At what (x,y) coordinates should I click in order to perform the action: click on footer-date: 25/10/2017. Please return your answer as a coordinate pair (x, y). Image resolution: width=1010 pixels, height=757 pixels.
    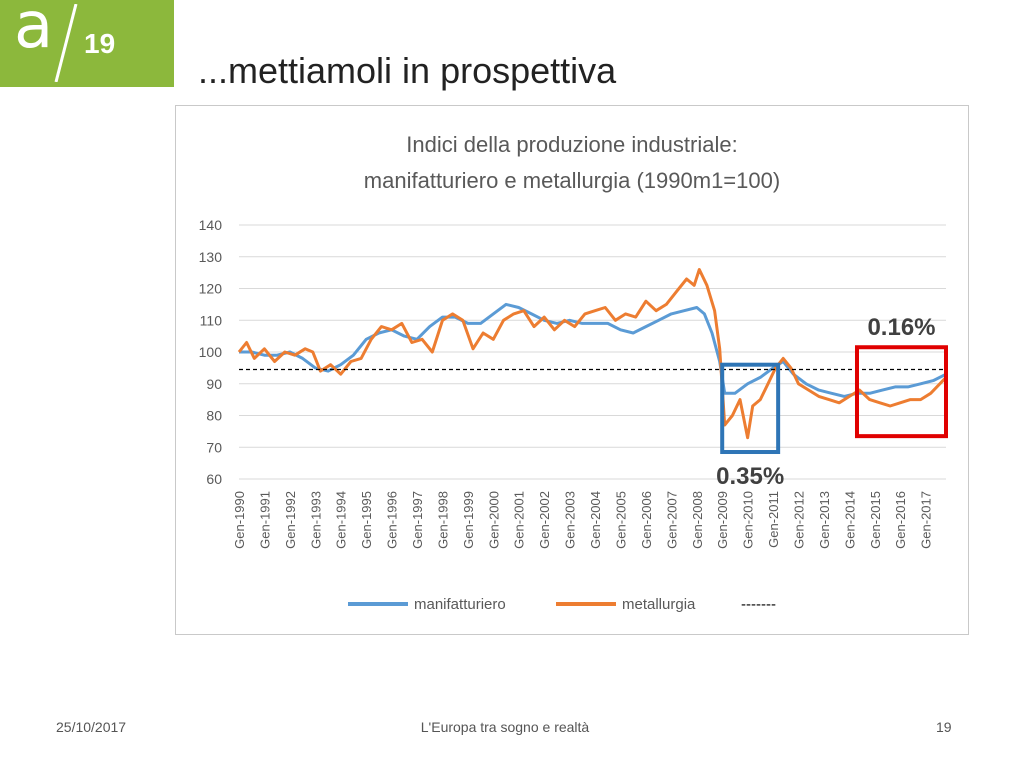
    Looking at the image, I should click on (91, 727).